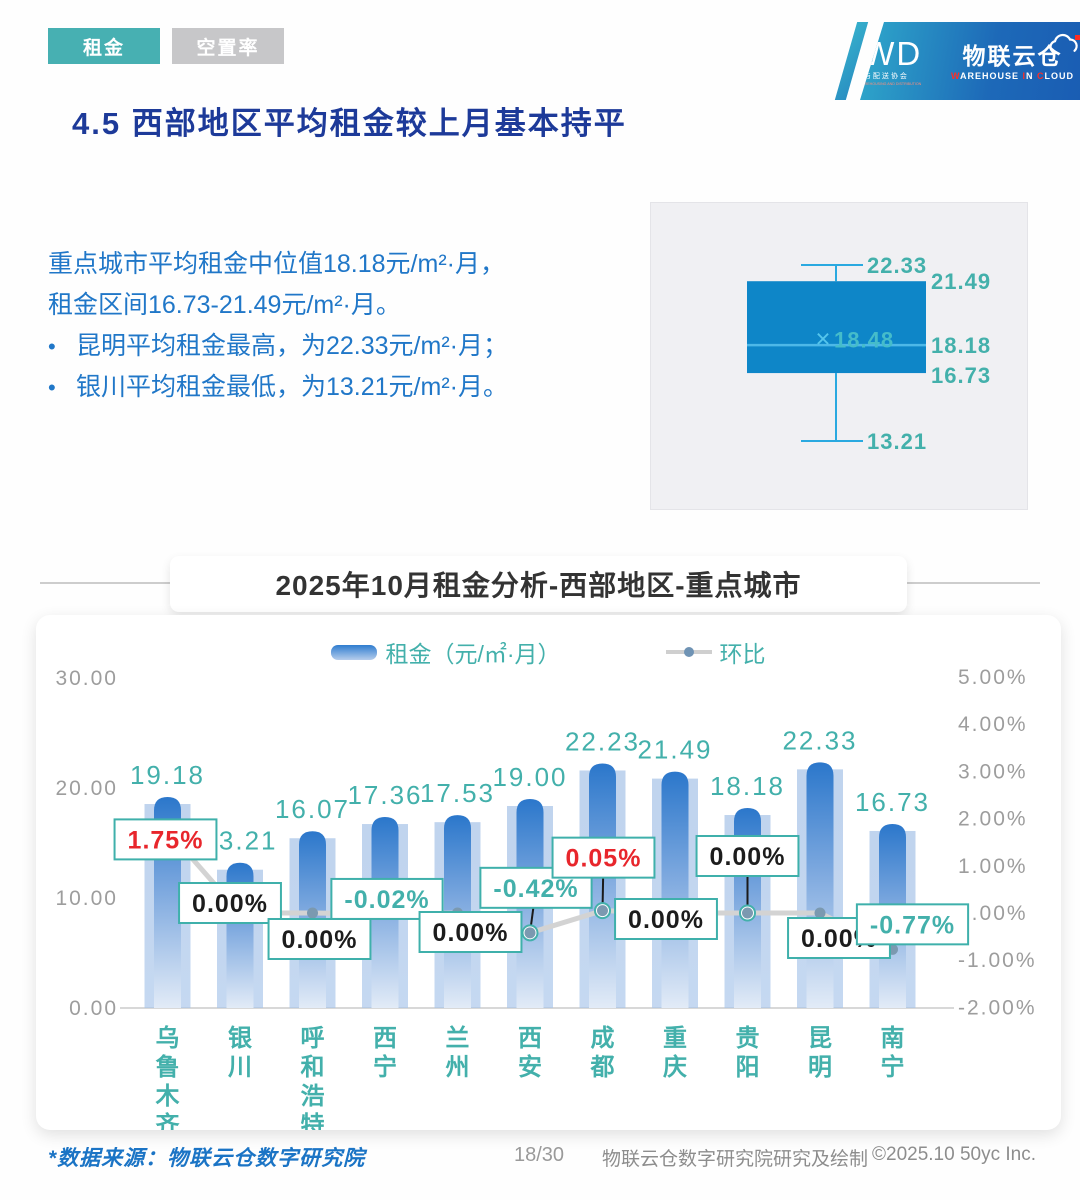  I want to click on wuliancloud-logo: 物联云仓 WAREHOUSE IN CLOUD, so click(1015, 57).